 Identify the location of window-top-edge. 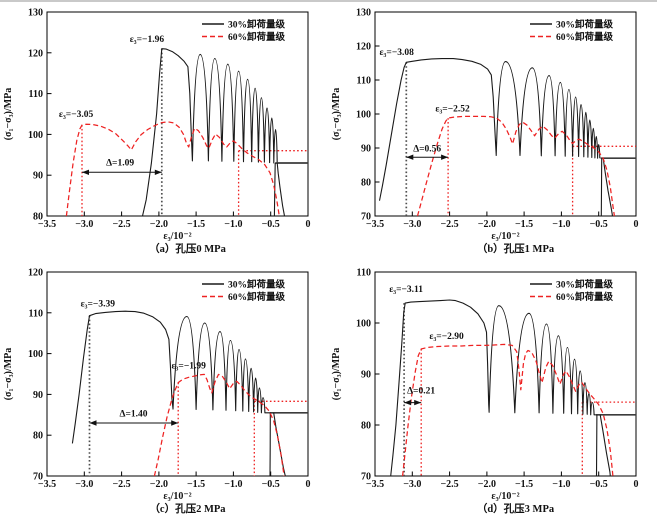
(328, 1).